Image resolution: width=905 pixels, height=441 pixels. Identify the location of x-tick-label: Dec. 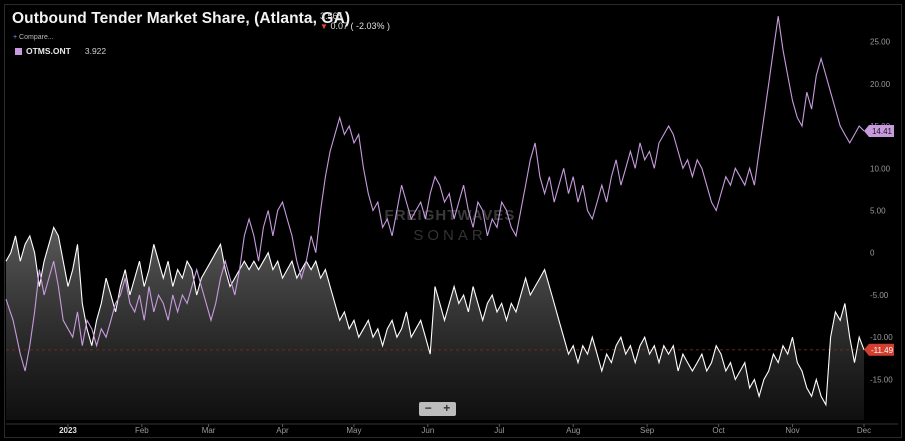
(864, 430).